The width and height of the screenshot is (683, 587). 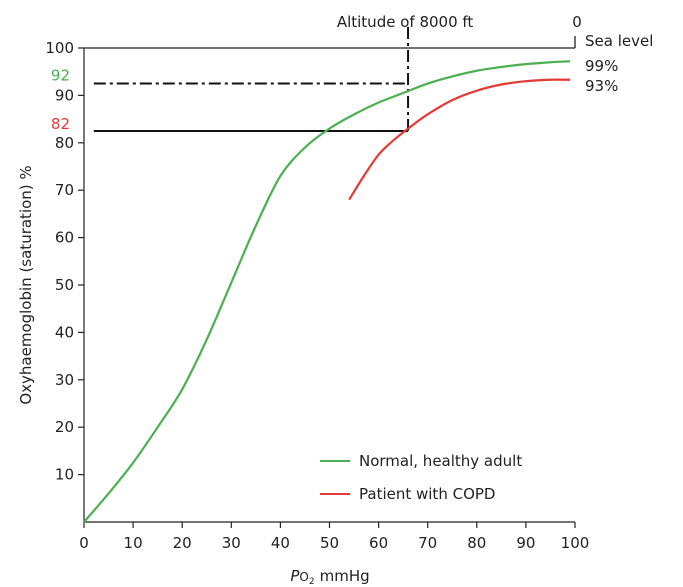 What do you see at coordinates (60, 76) in the screenshot?
I see `normal-altitude-value-label: 92` at bounding box center [60, 76].